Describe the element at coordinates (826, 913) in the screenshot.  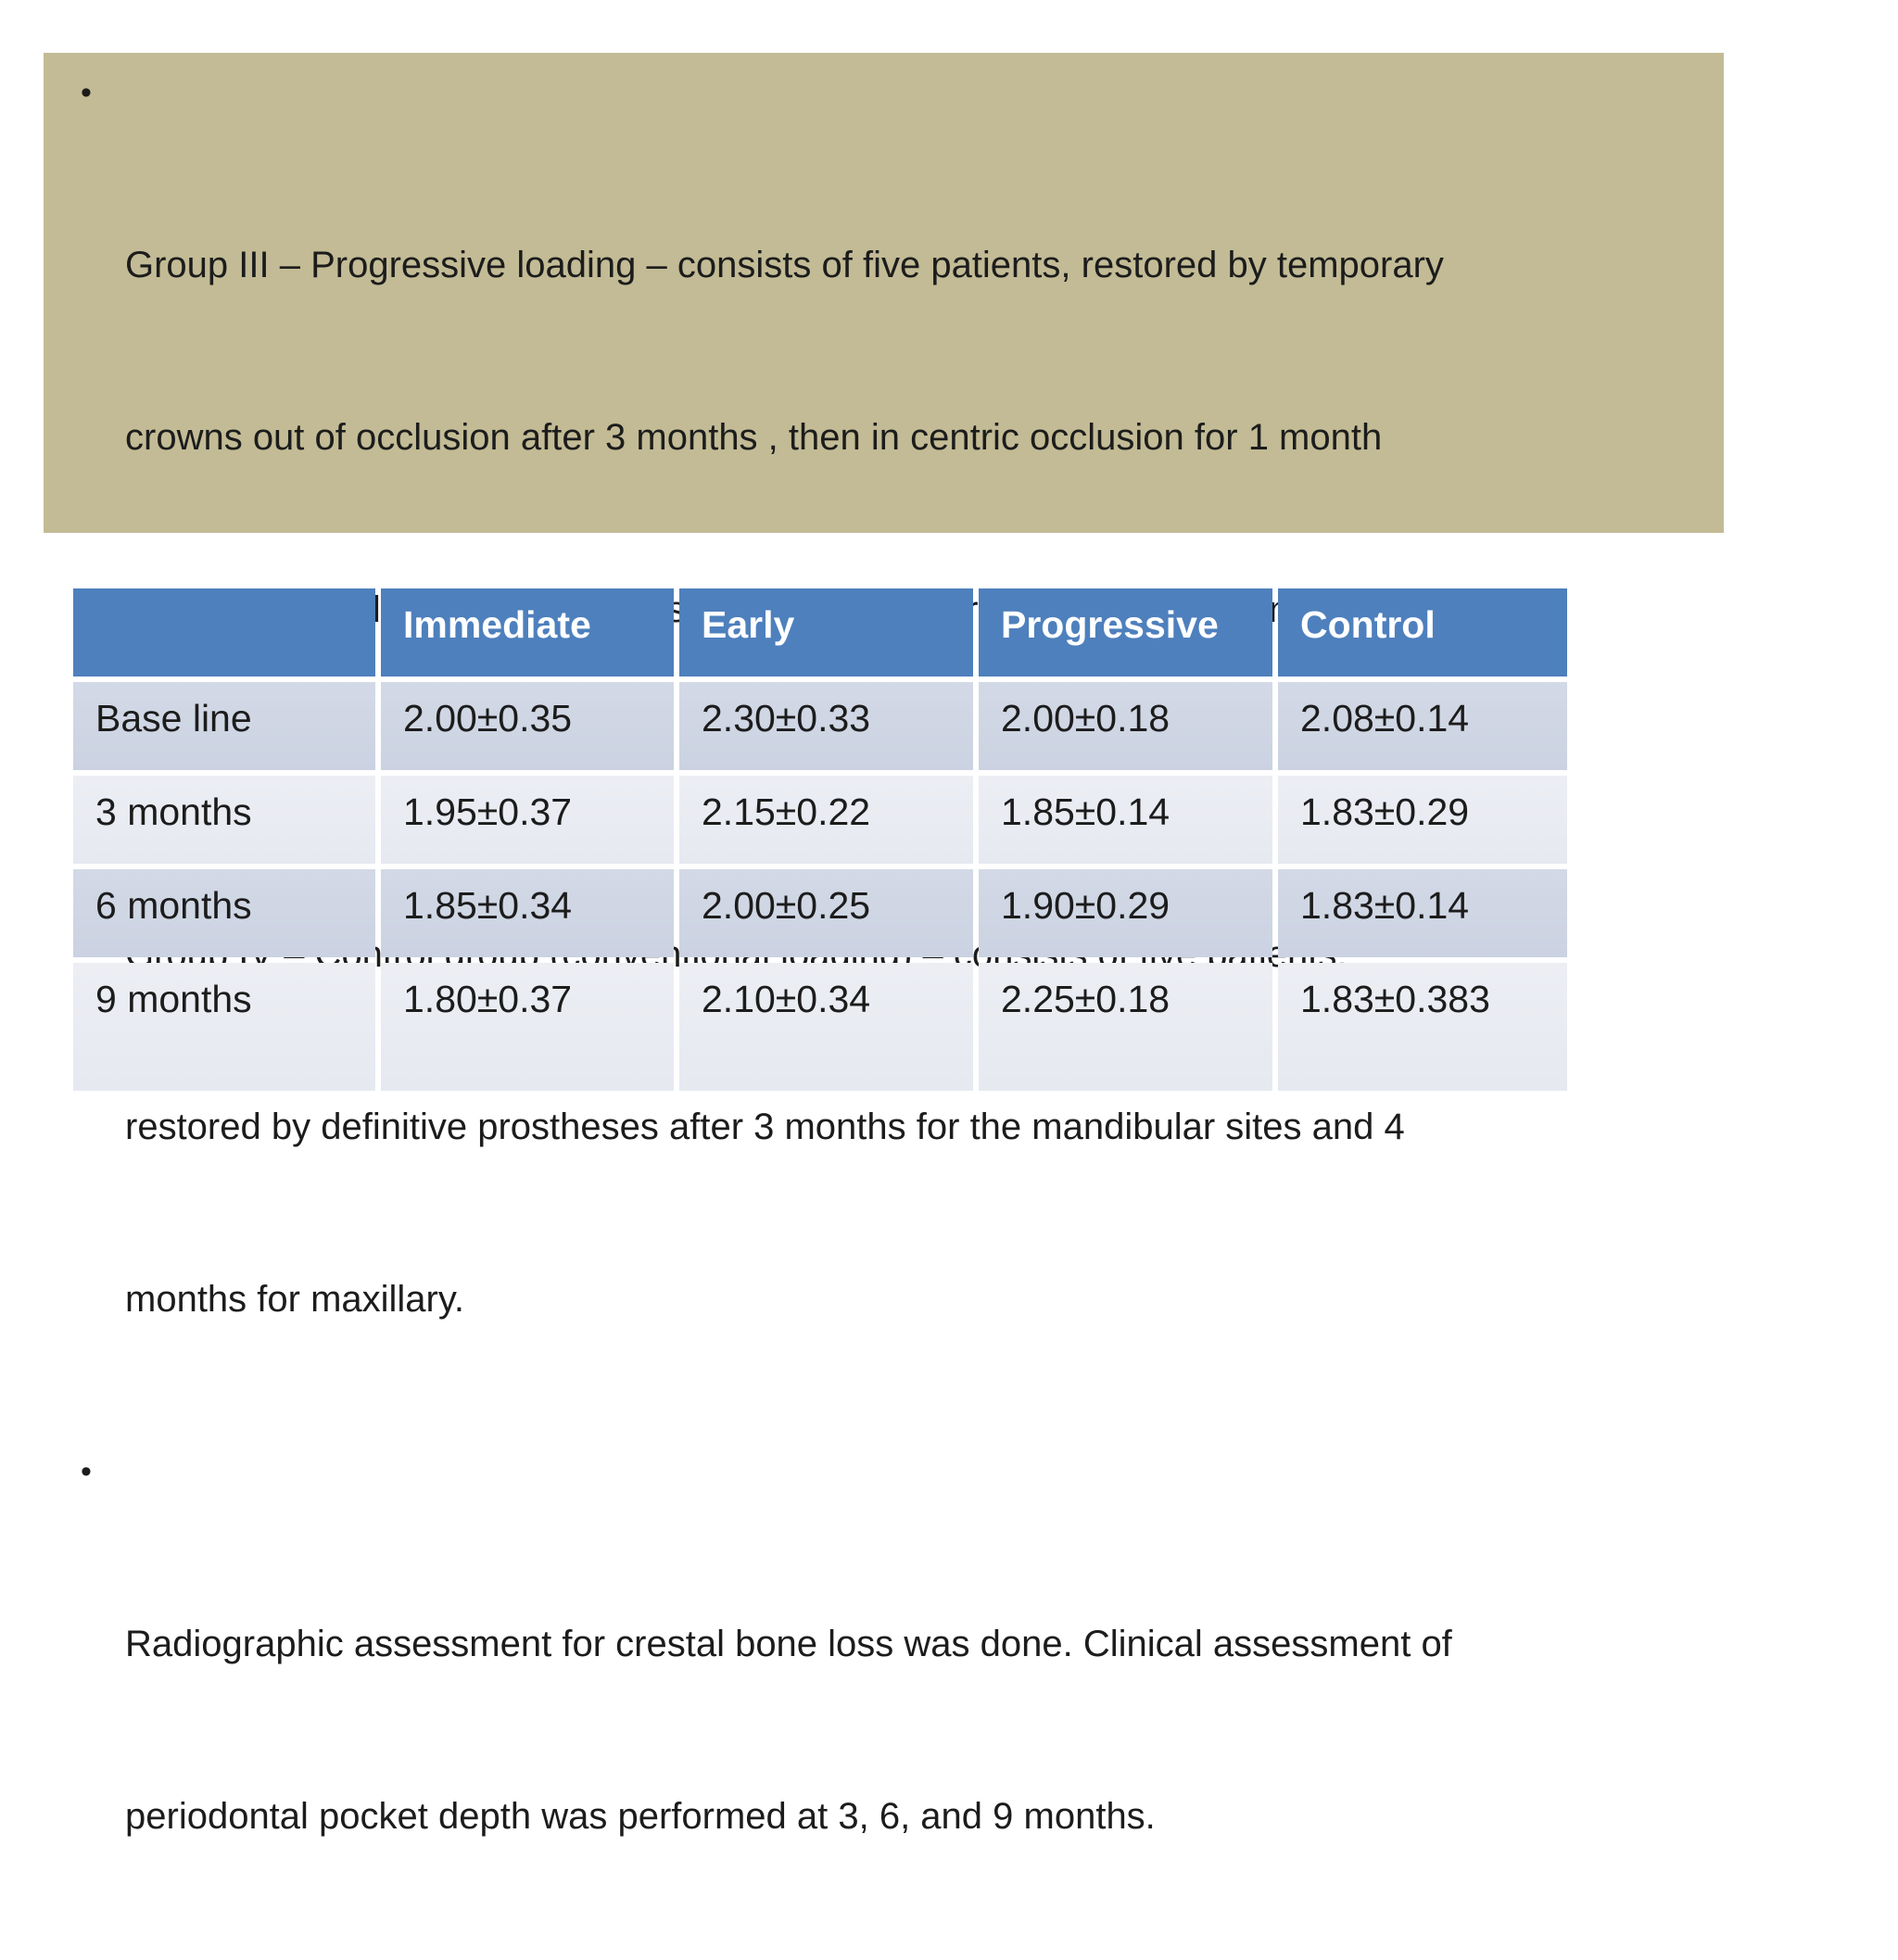
I see `table-cell: 2.00±0.25` at that location.